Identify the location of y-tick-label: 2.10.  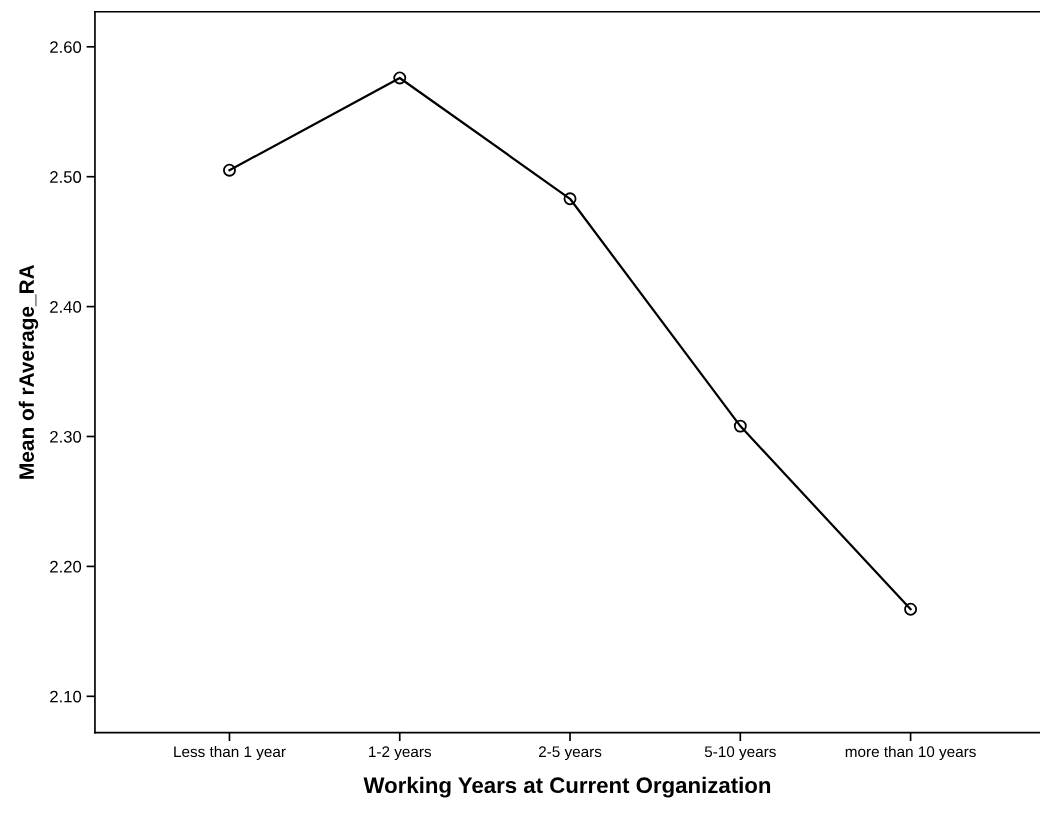
(66, 696).